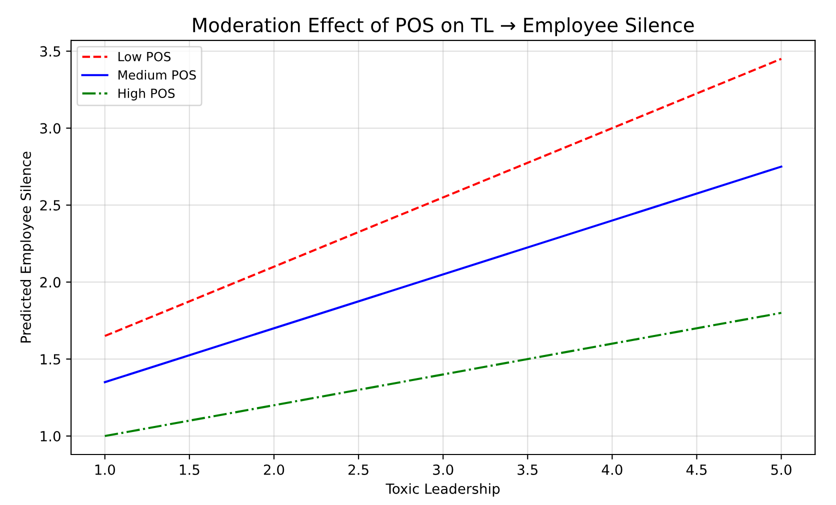 This screenshot has height=505, width=836. Describe the element at coordinates (27, 247) in the screenshot. I see `y-axis-title: Predicted Employee Silence` at that location.